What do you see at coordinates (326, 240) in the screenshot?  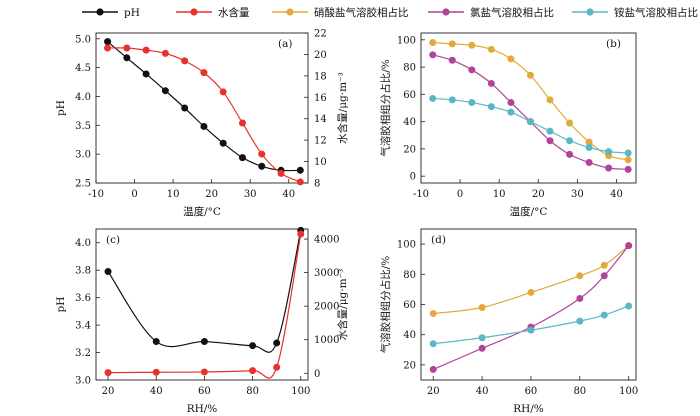 I see `y2-tick-label: 4000` at bounding box center [326, 240].